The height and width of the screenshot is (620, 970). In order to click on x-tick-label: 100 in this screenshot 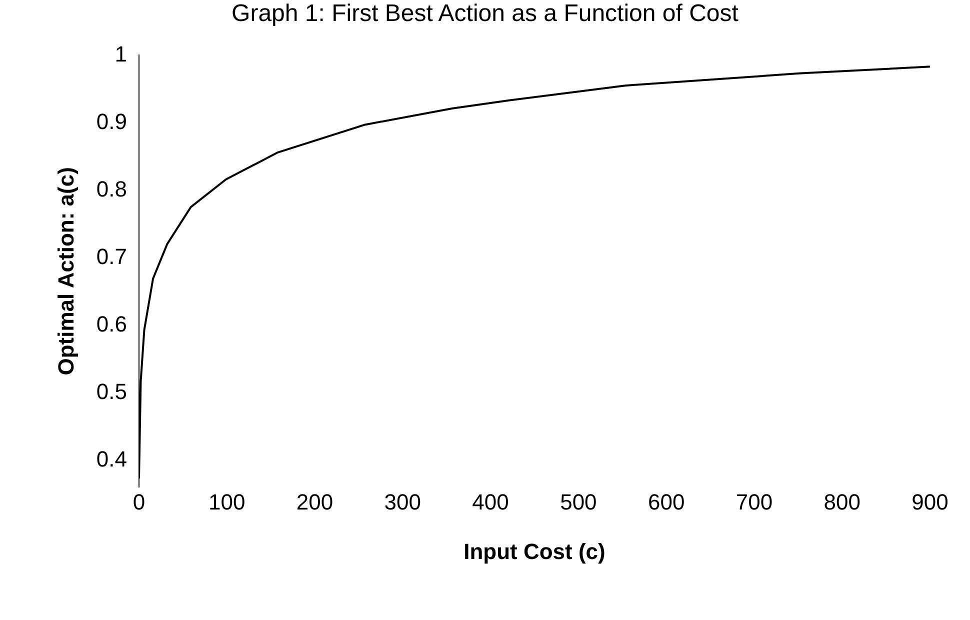, I will do `click(227, 501)`.